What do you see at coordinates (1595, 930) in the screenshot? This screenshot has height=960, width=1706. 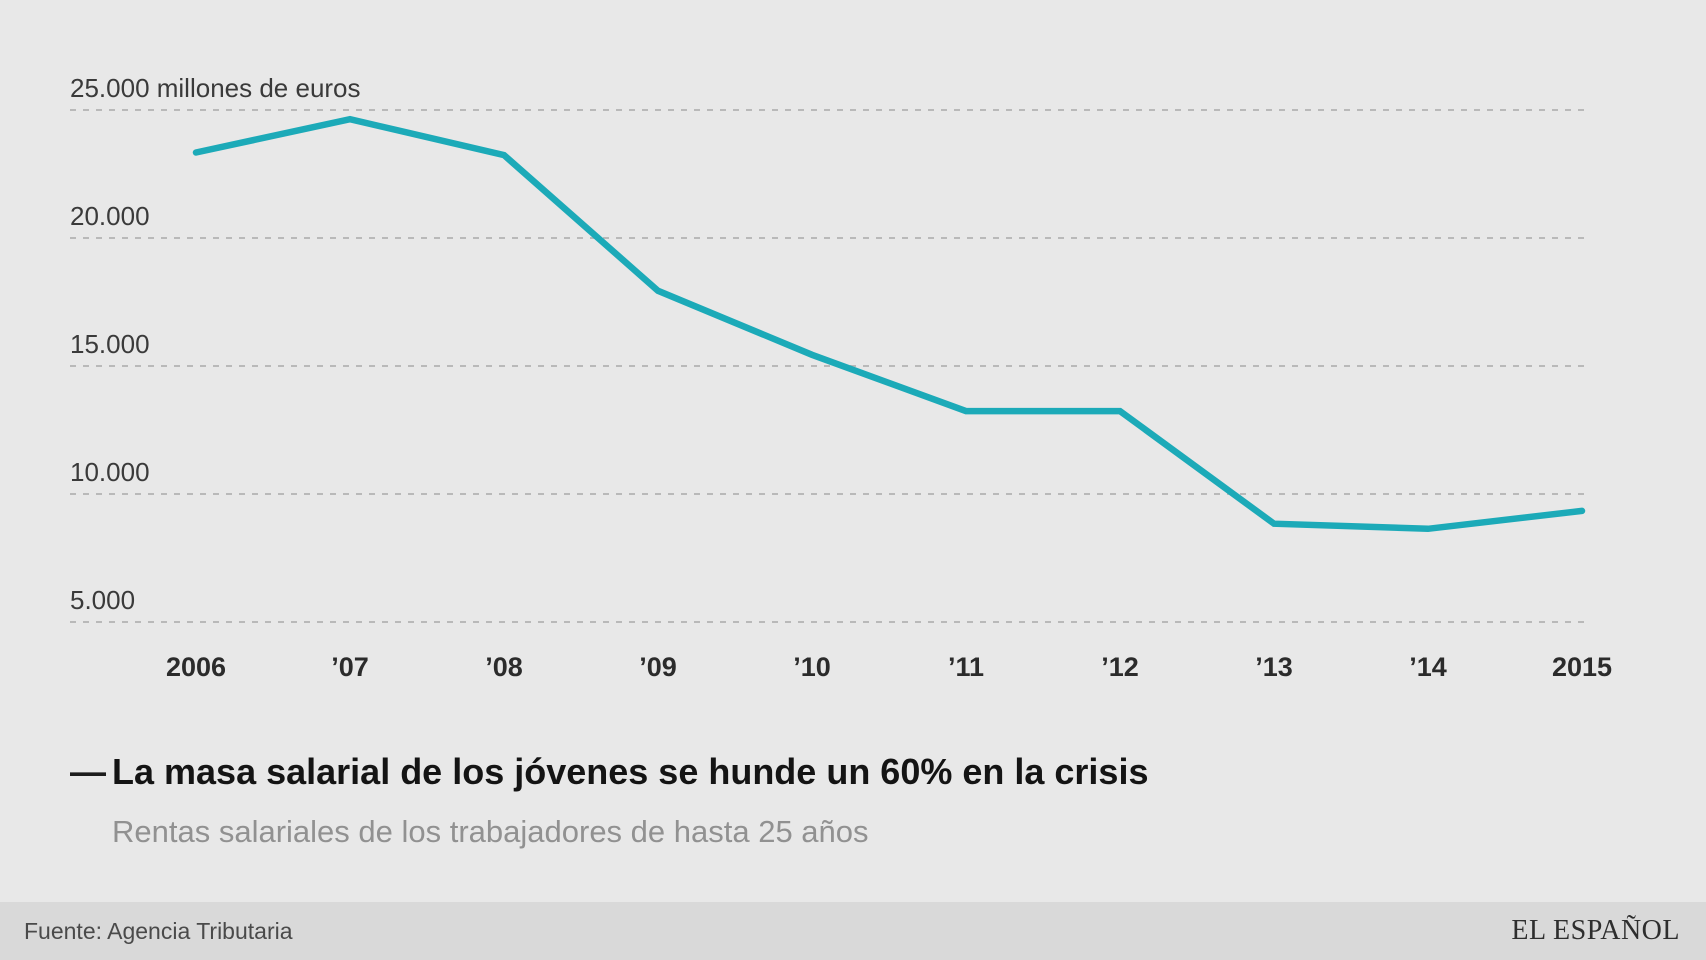 I see `brand-logo: EL ESPAÑOL` at bounding box center [1595, 930].